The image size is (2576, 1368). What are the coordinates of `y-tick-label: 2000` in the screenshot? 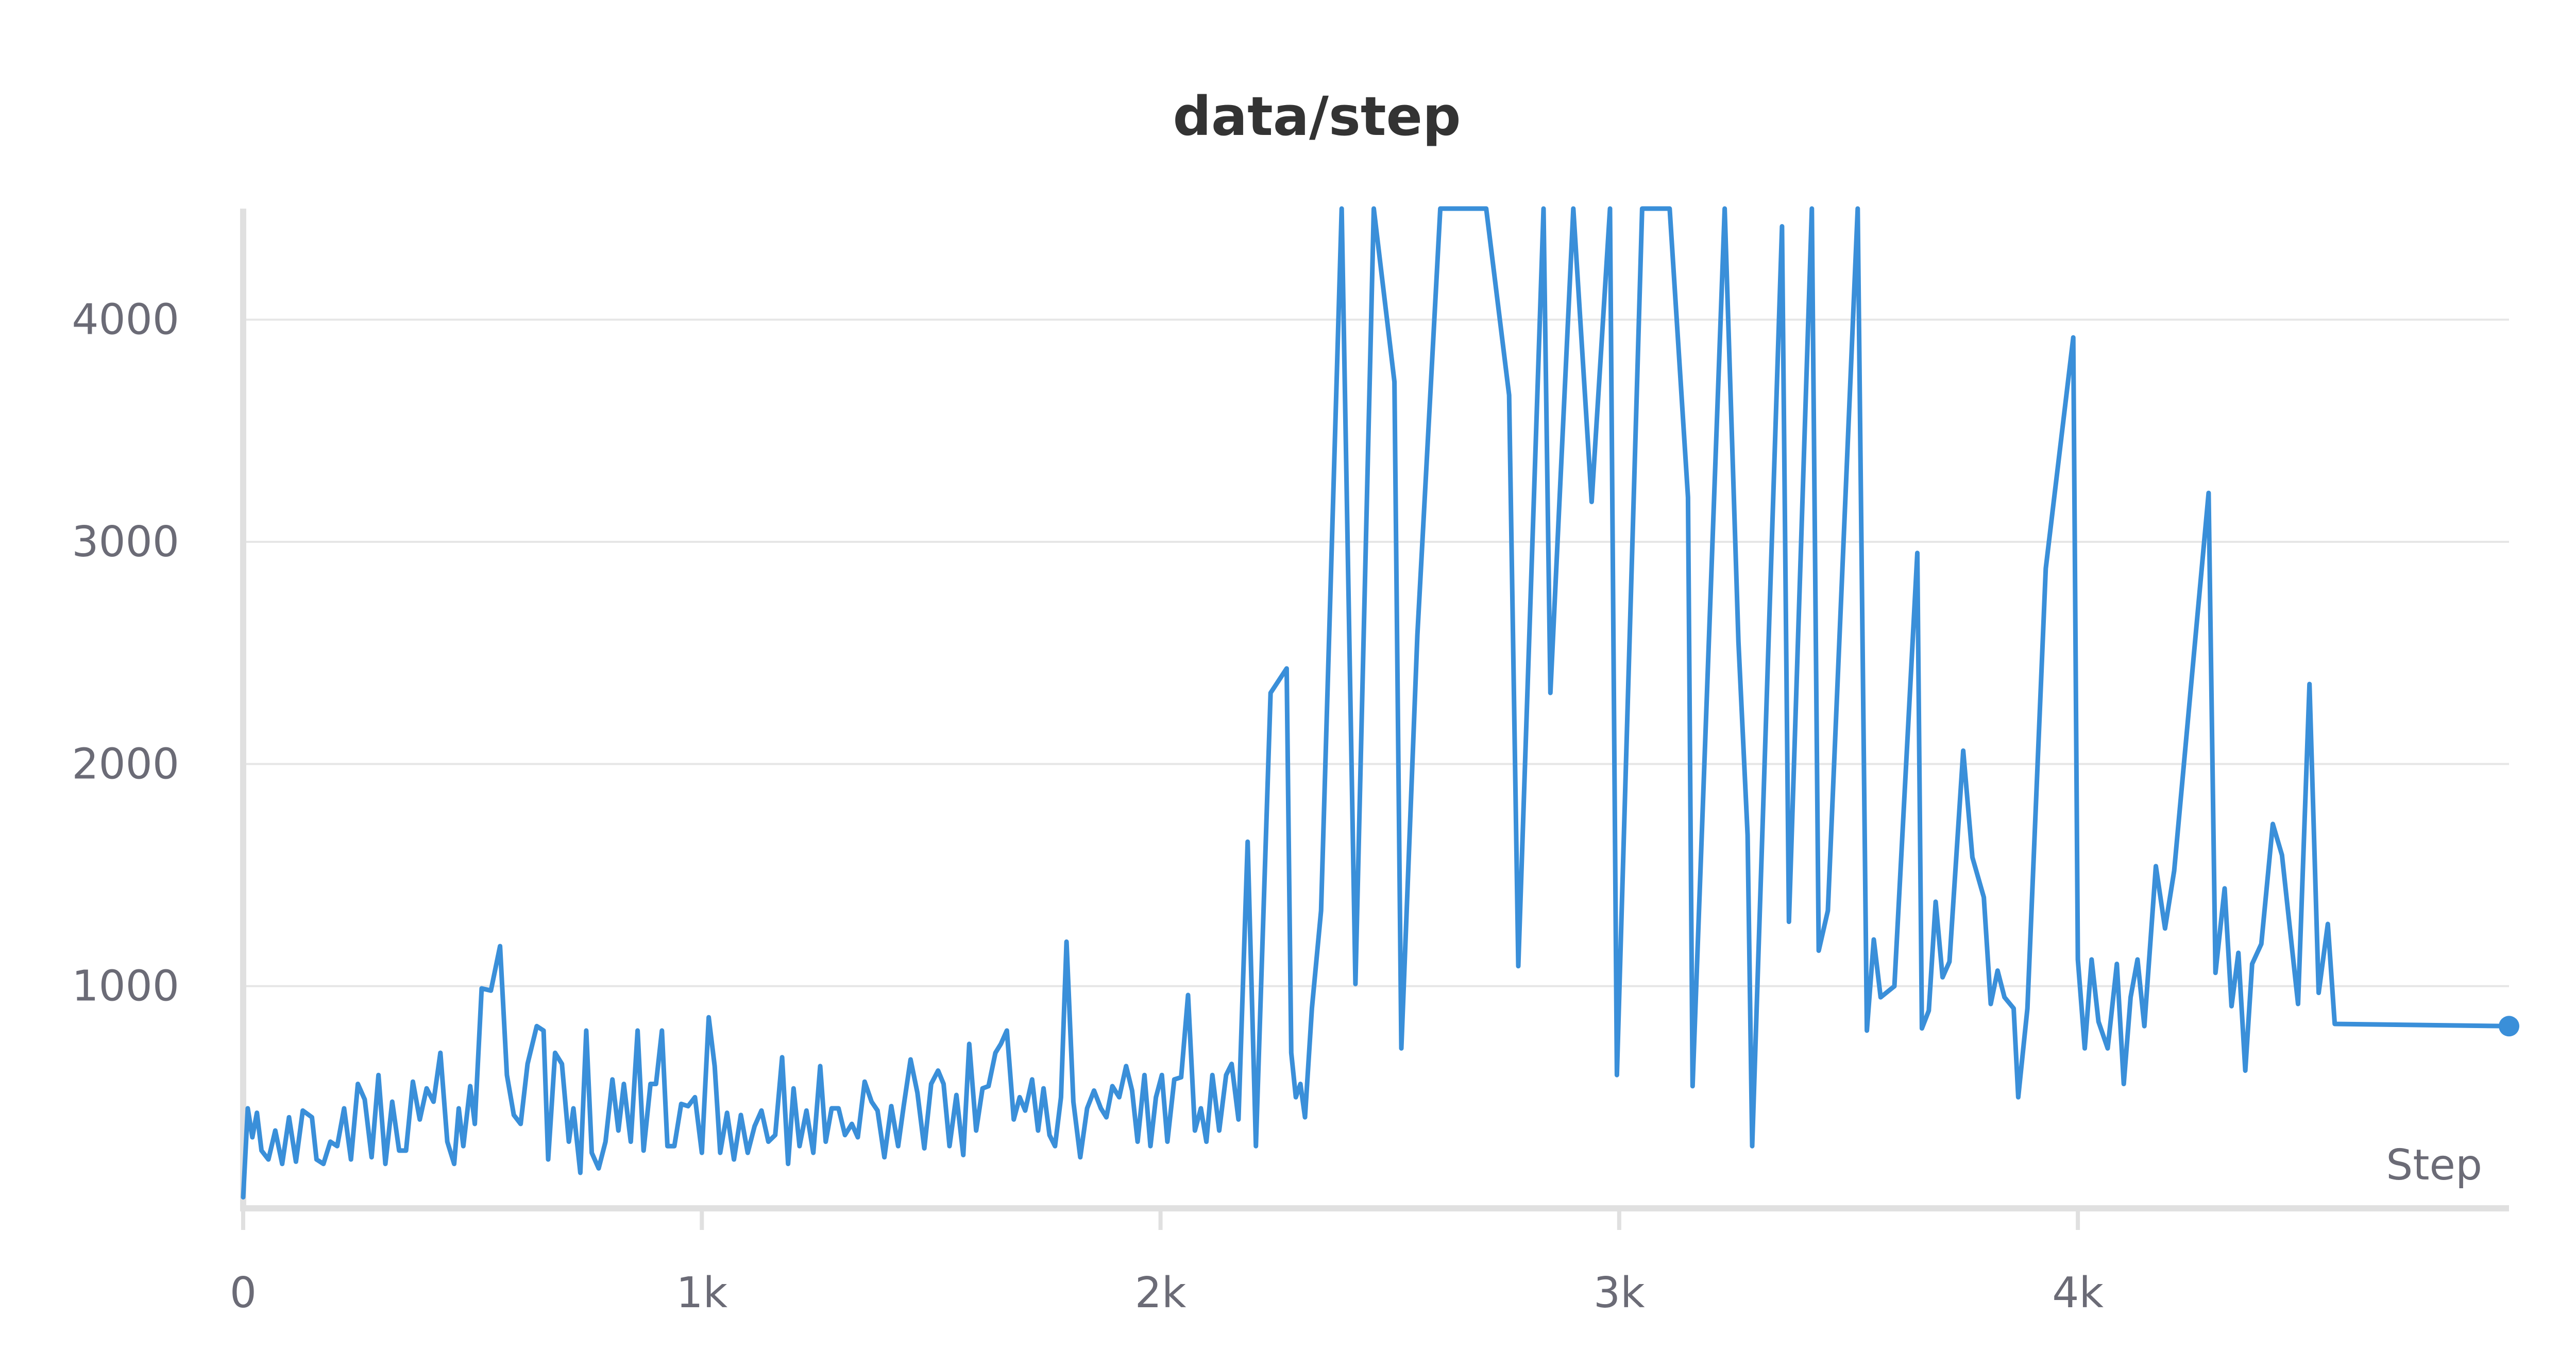 It's located at (125, 764).